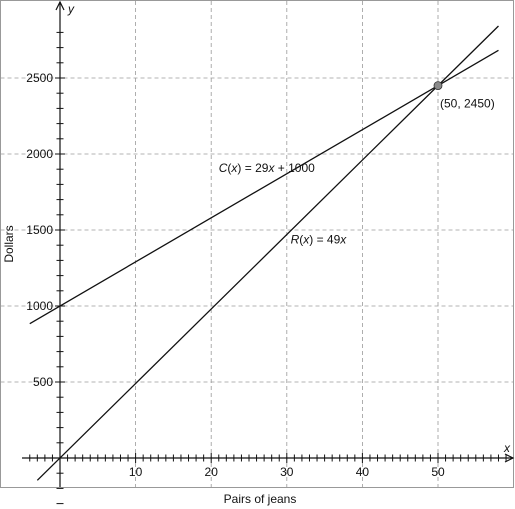  Describe the element at coordinates (267, 168) in the screenshot. I see `series-label-0: C(x) = 29x + 1000` at that location.